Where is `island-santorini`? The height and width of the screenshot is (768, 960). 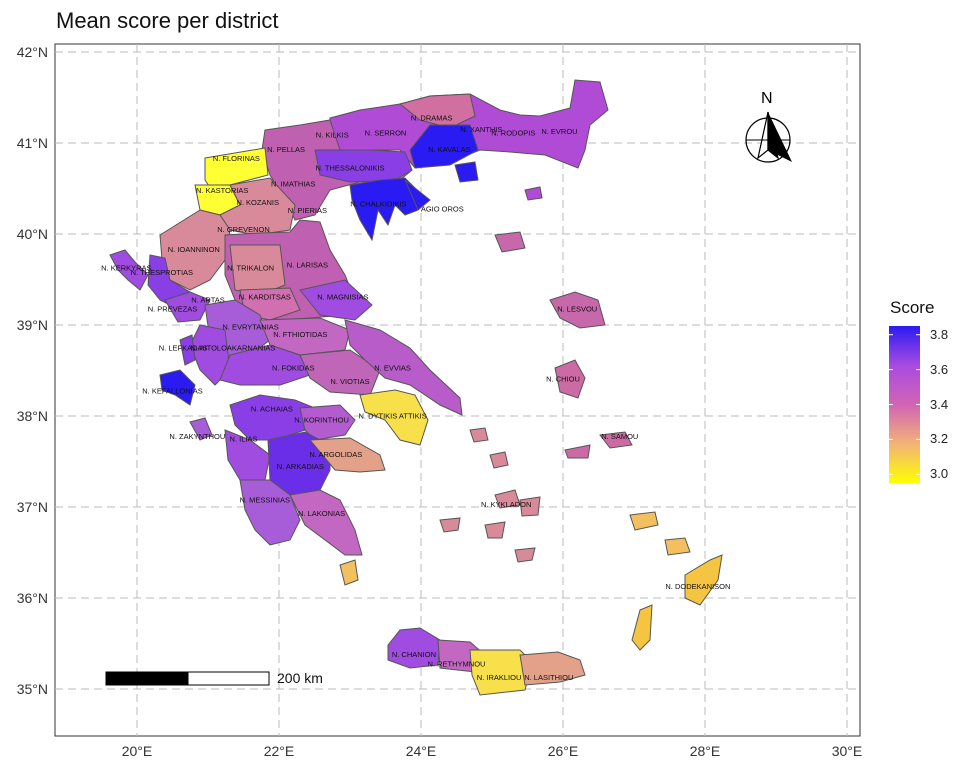 island-santorini is located at coordinates (525, 555).